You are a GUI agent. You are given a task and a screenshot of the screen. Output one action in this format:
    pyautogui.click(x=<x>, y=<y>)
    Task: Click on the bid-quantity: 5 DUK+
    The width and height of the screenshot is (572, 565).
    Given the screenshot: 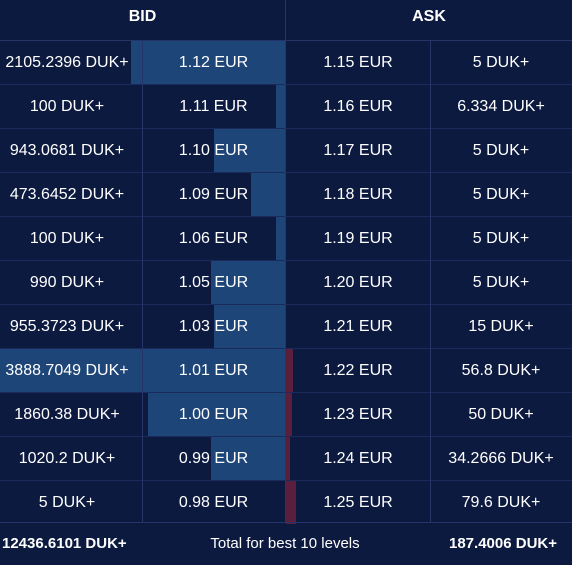 What is the action you would take?
    pyautogui.click(x=67, y=502)
    